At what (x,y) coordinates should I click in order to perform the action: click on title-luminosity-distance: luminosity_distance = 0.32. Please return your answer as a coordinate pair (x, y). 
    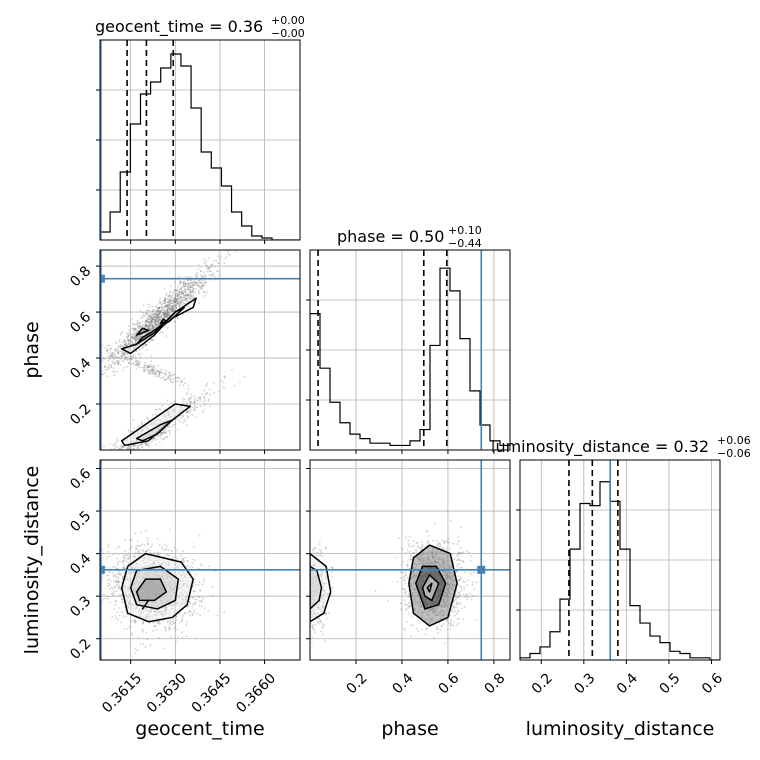
    Looking at the image, I should click on (600, 447).